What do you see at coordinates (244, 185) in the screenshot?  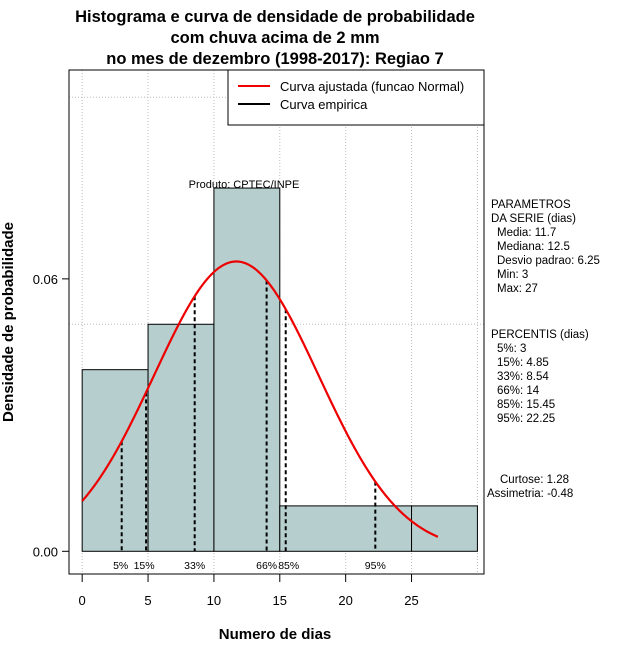 I see `product-annotation: Produto: CPTEC/INPE` at bounding box center [244, 185].